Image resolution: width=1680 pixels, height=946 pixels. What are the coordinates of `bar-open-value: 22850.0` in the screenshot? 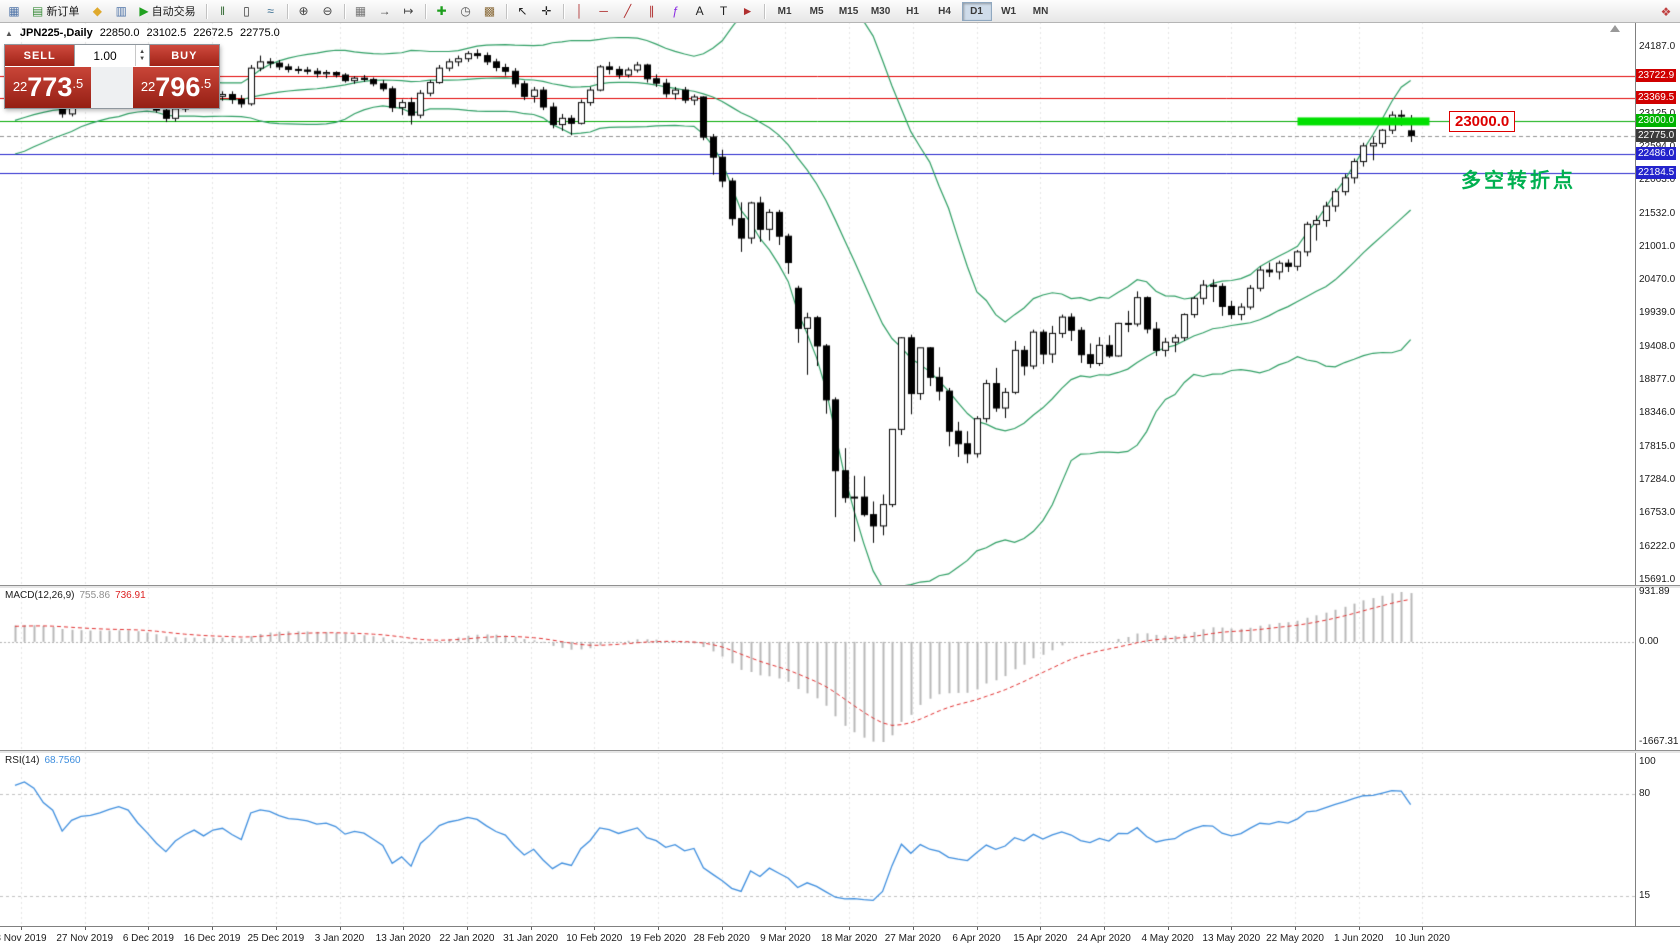 It's located at (119, 33).